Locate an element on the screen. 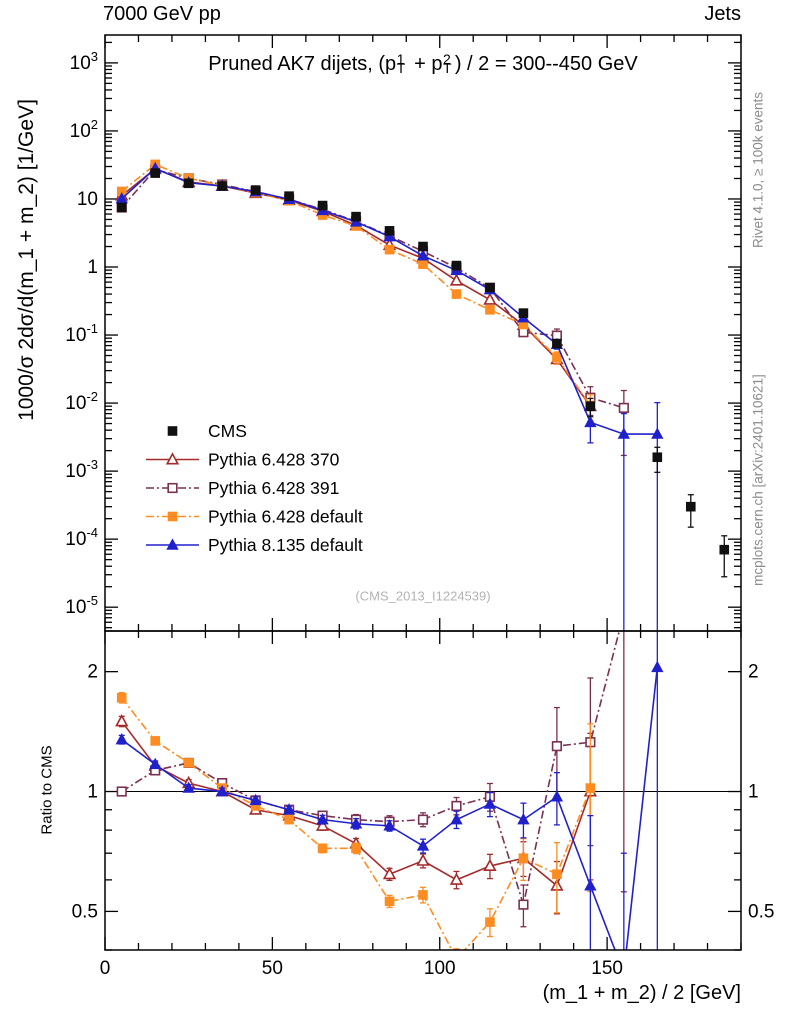 Image resolution: width=786 pixels, height=1024 pixels. beam-energy-label: 7000 GeV pp is located at coordinates (162, 14).